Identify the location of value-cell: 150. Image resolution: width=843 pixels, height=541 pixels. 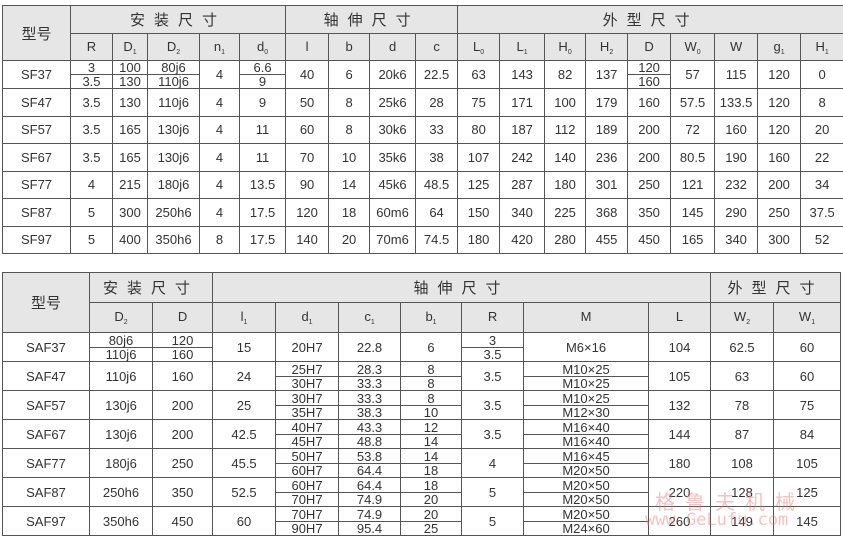
(479, 212).